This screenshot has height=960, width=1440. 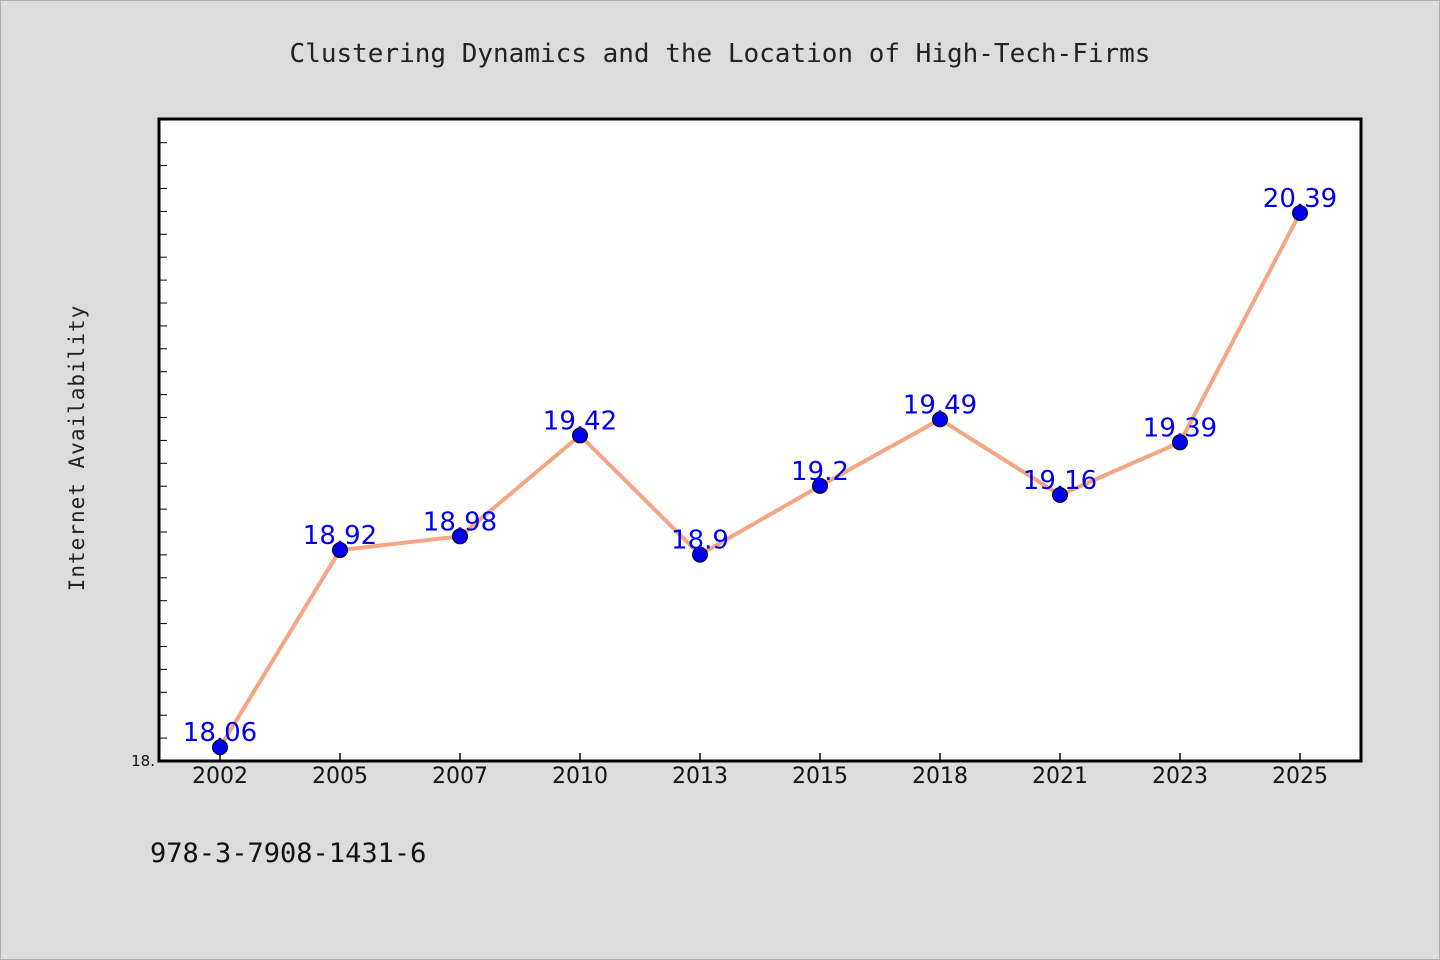 I want to click on y-axis-label: Internet Availability, so click(x=77, y=448).